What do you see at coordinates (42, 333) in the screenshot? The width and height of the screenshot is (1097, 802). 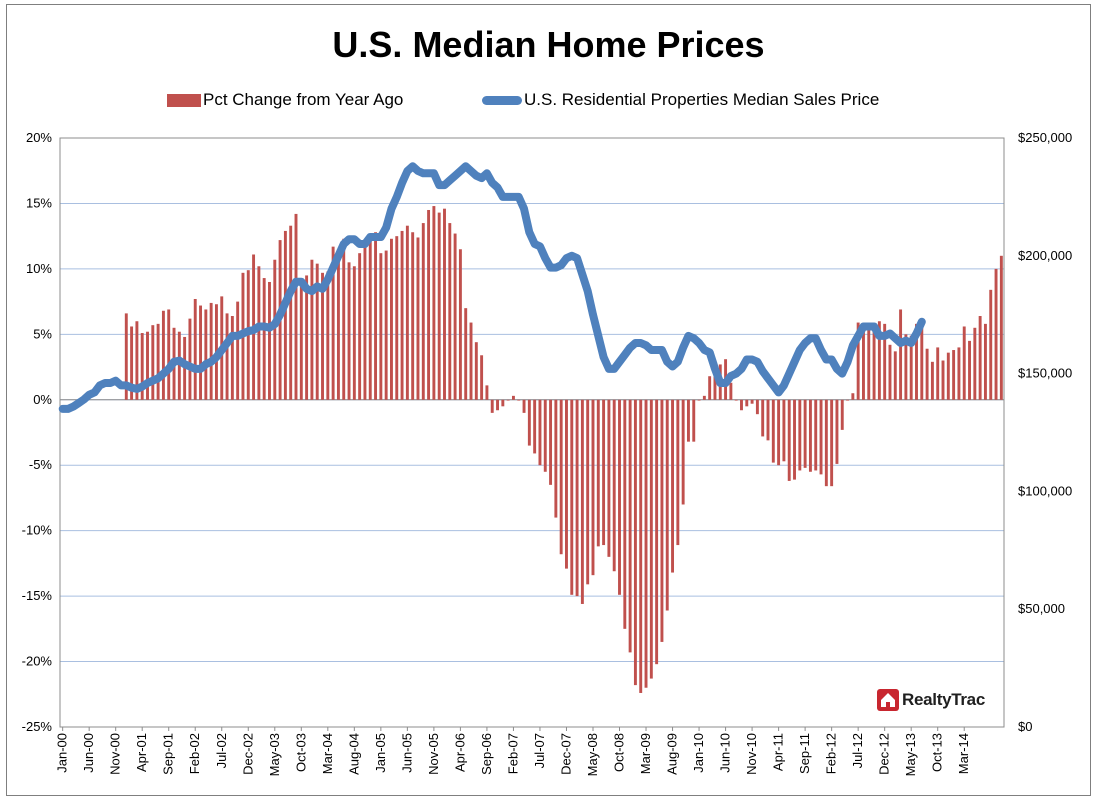 I see `y-left-tick-label: 5%` at bounding box center [42, 333].